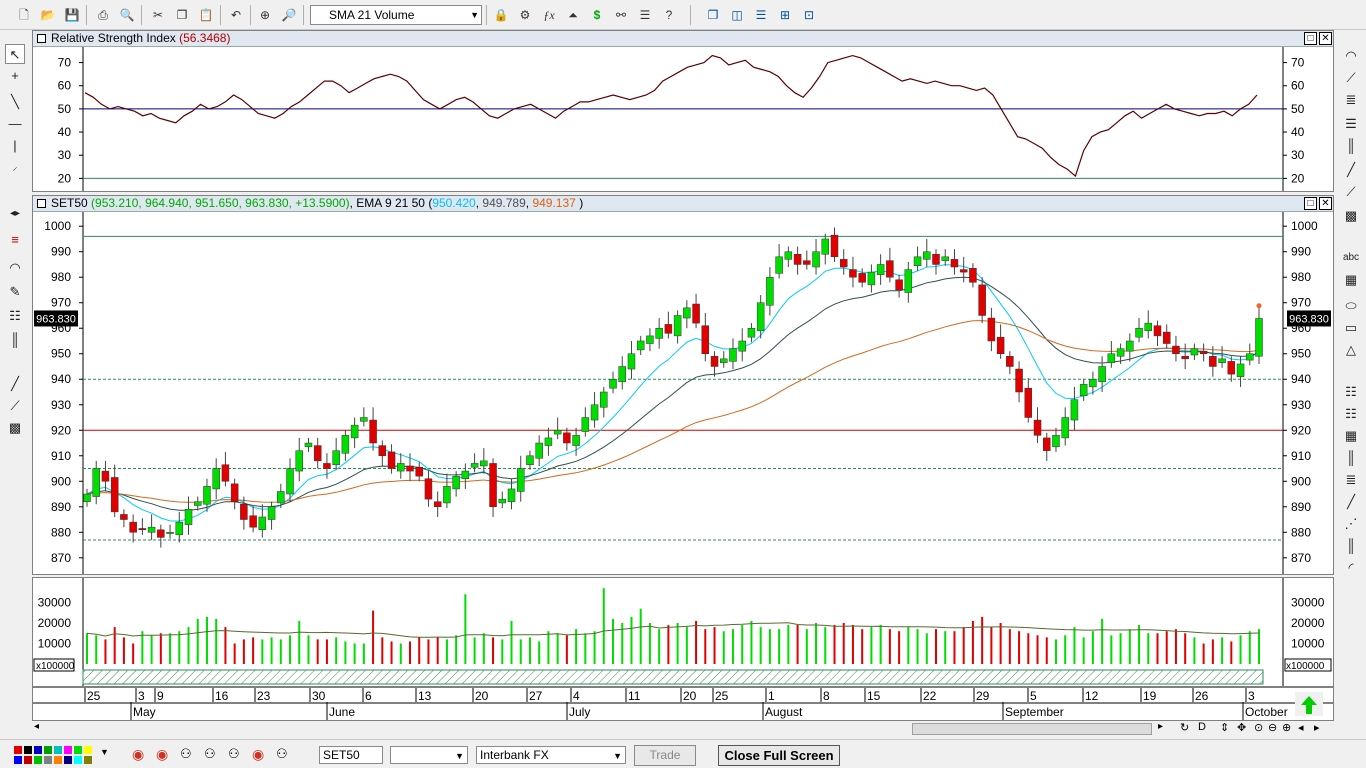 This screenshot has width=1366, height=768. Describe the element at coordinates (1351, 77) in the screenshot. I see `fan-right-icon: ⟋` at that location.